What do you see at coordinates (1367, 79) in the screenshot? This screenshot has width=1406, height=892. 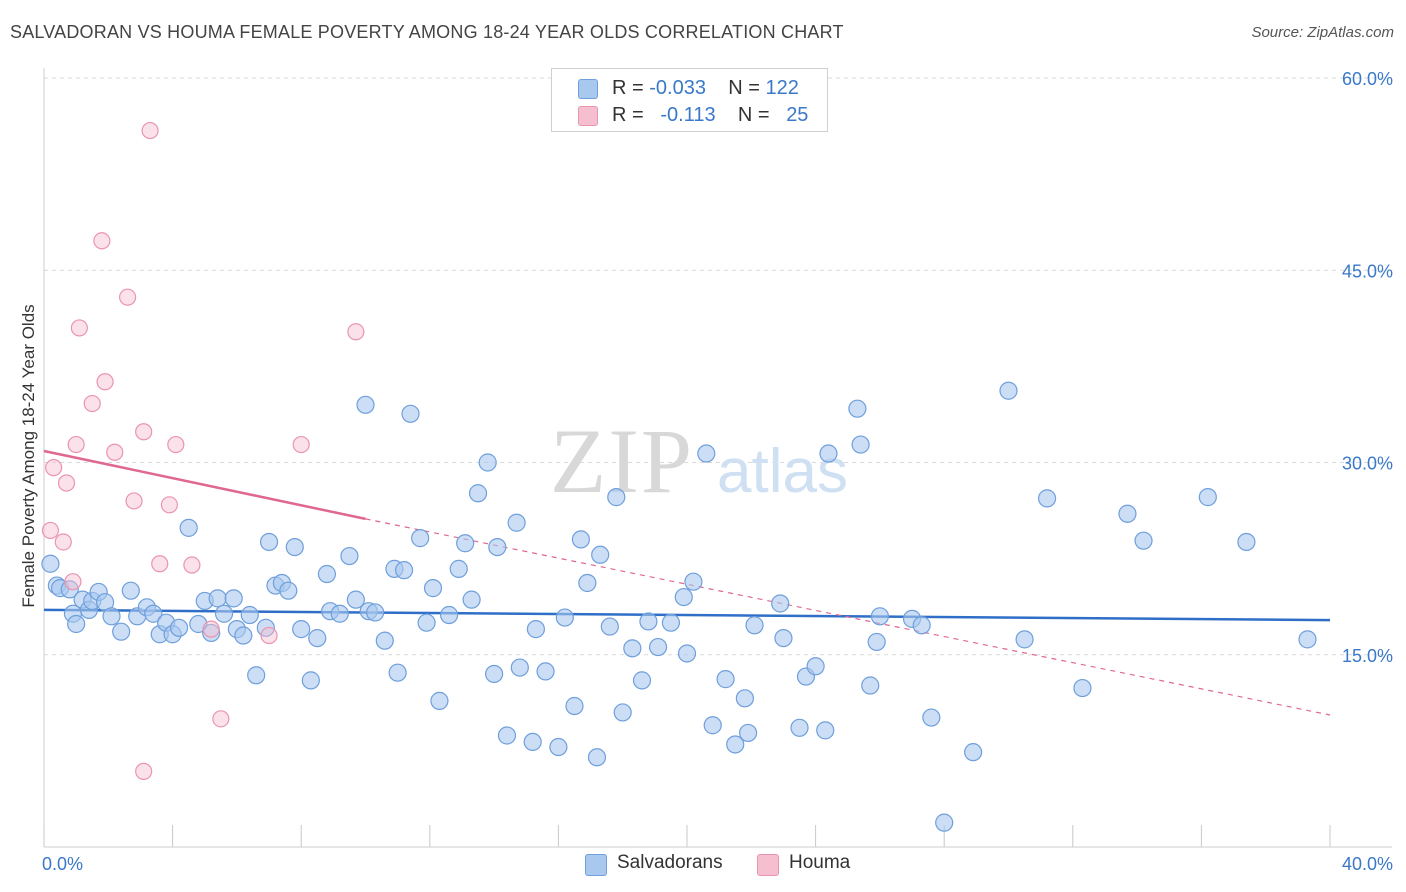 I see `y-tick-label: 60.0%` at bounding box center [1367, 79].